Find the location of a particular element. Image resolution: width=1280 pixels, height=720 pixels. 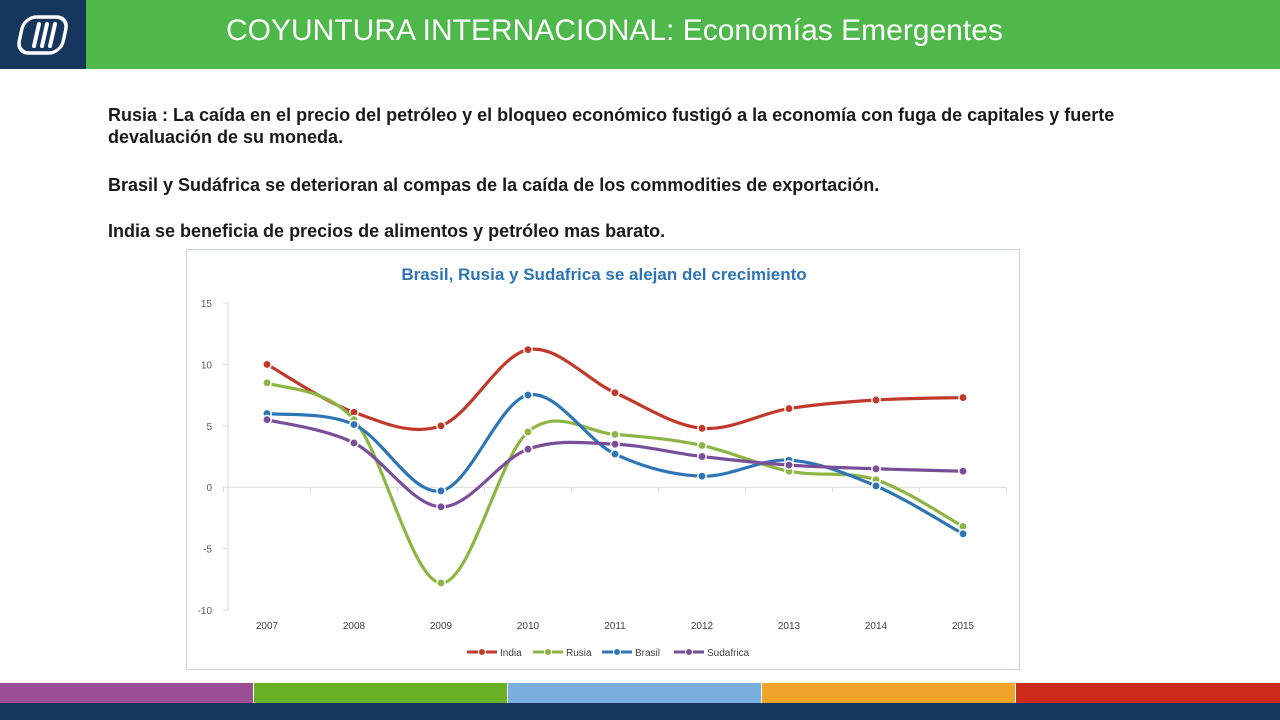

legend-label-india: India is located at coordinates (511, 653).